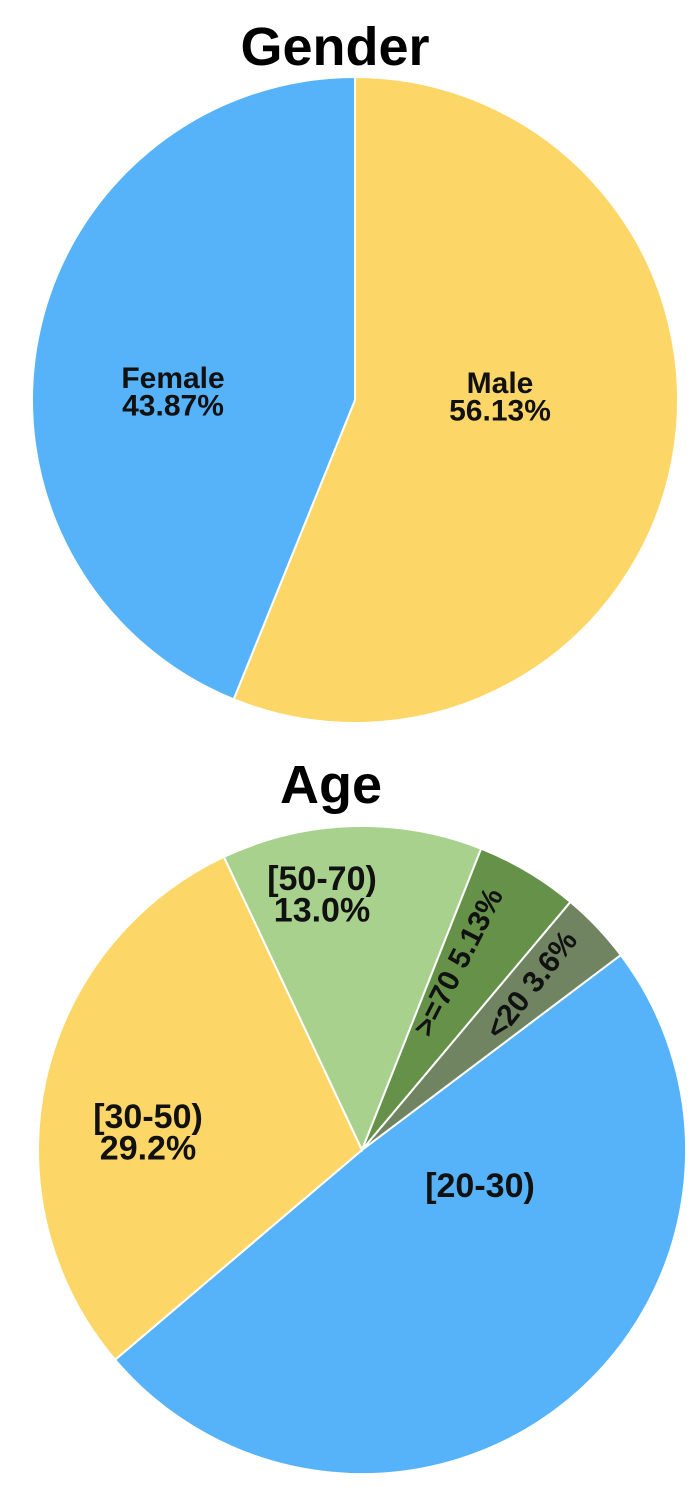 The width and height of the screenshot is (698, 1490). Describe the element at coordinates (480, 1186) in the screenshot. I see `age-label-20-30: [20-30)` at that location.